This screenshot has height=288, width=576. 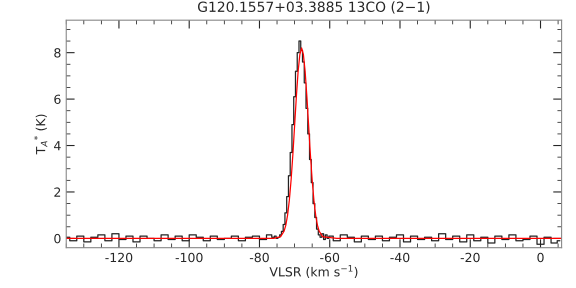 What do you see at coordinates (57, 53) in the screenshot?
I see `y-tick-label: 8` at bounding box center [57, 53].